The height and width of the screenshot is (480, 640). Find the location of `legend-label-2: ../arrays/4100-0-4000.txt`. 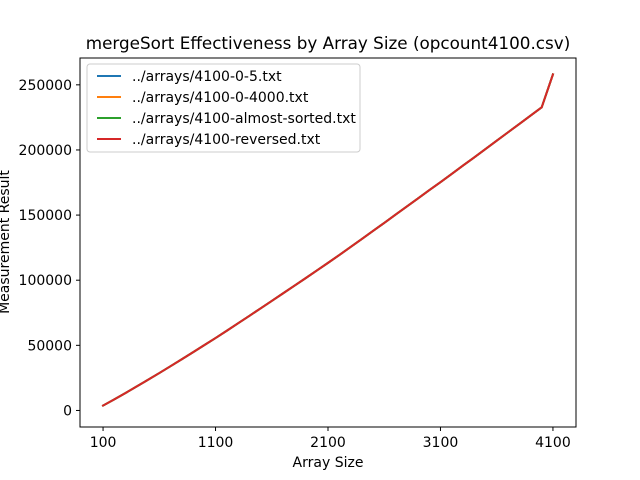

legend-label-2: ../arrays/4100-0-4000.txt is located at coordinates (220, 98).